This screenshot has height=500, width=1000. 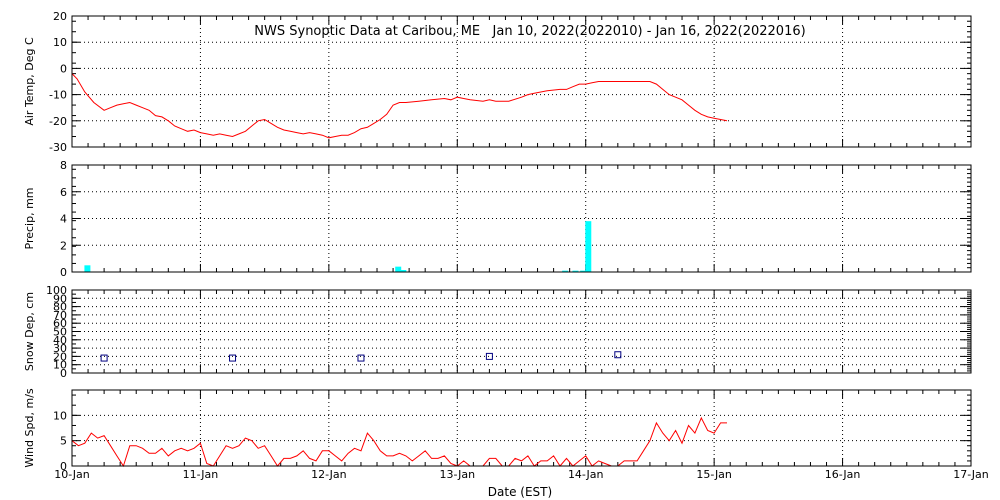 What do you see at coordinates (29, 219) in the screenshot?
I see `y-axis-label: Precip, mm` at bounding box center [29, 219].